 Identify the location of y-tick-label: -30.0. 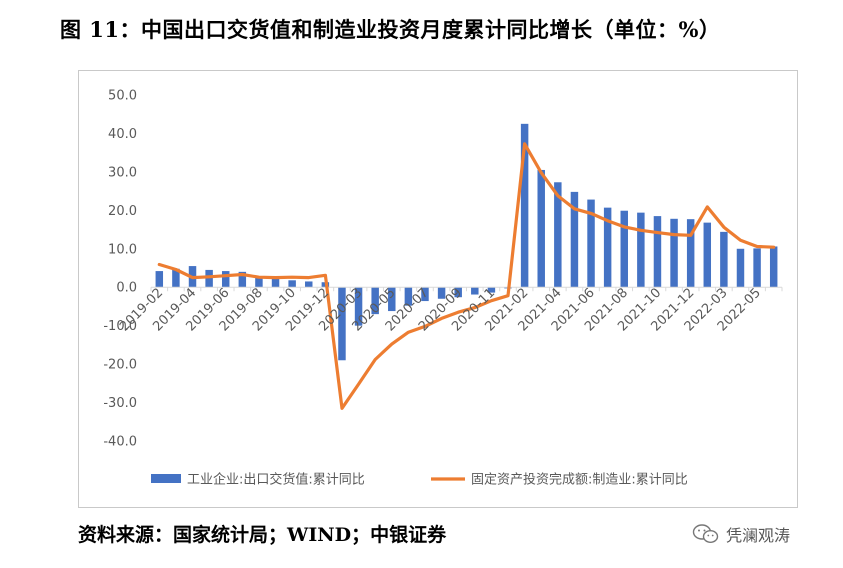
(120, 403).